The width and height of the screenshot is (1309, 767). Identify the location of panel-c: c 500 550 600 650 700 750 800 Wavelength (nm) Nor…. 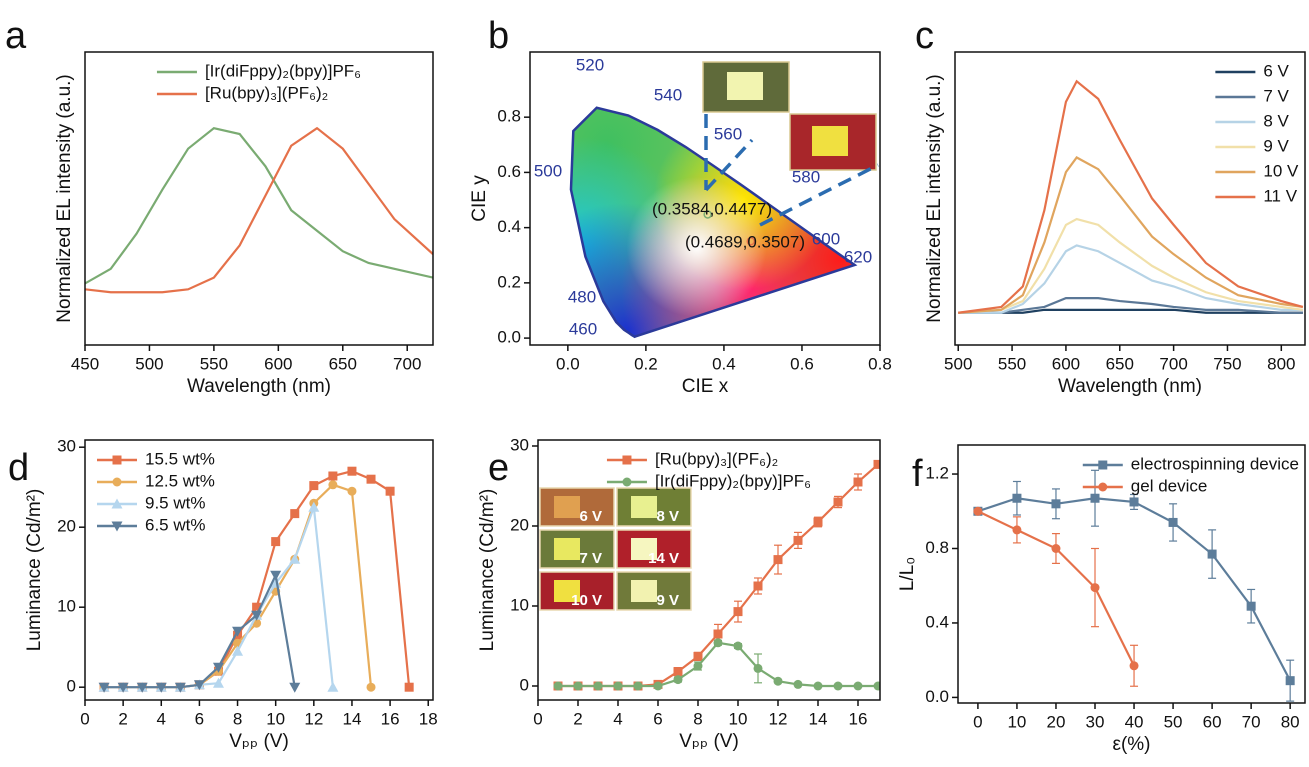
(1110, 206).